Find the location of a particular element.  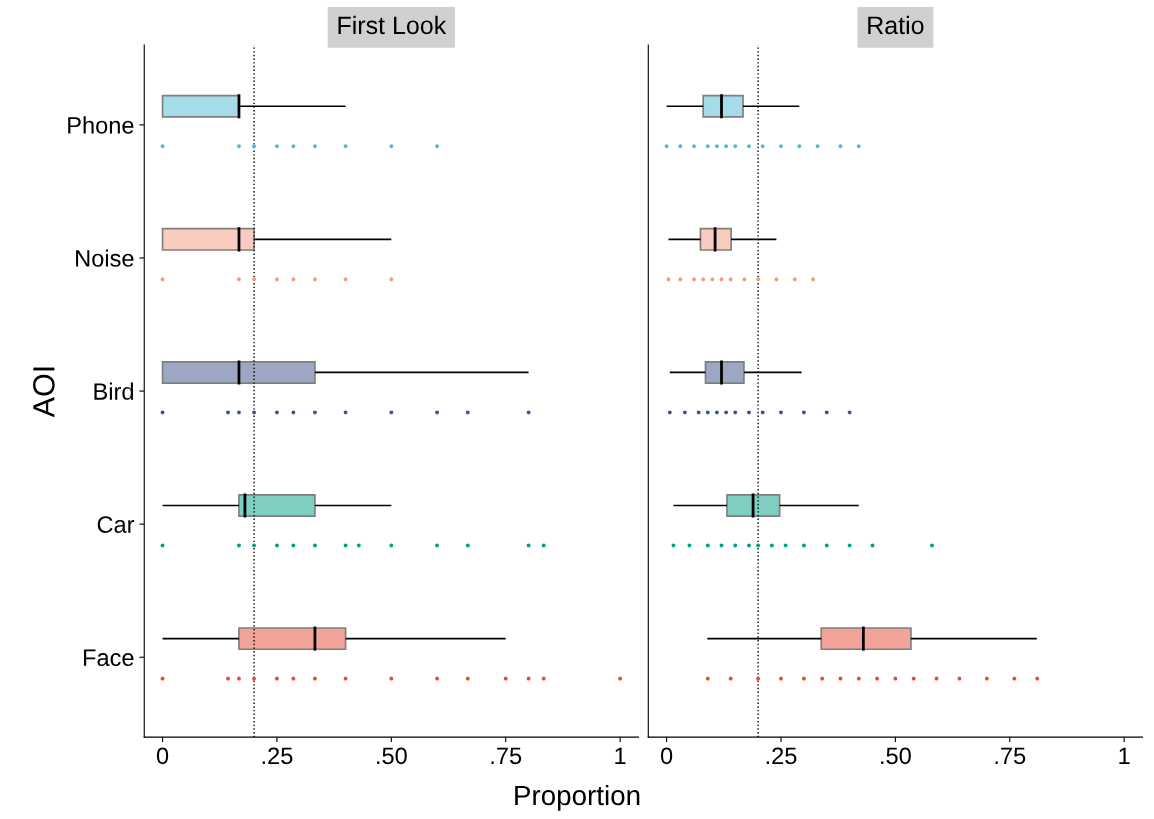

y-tick-label: Bird is located at coordinates (114, 391).